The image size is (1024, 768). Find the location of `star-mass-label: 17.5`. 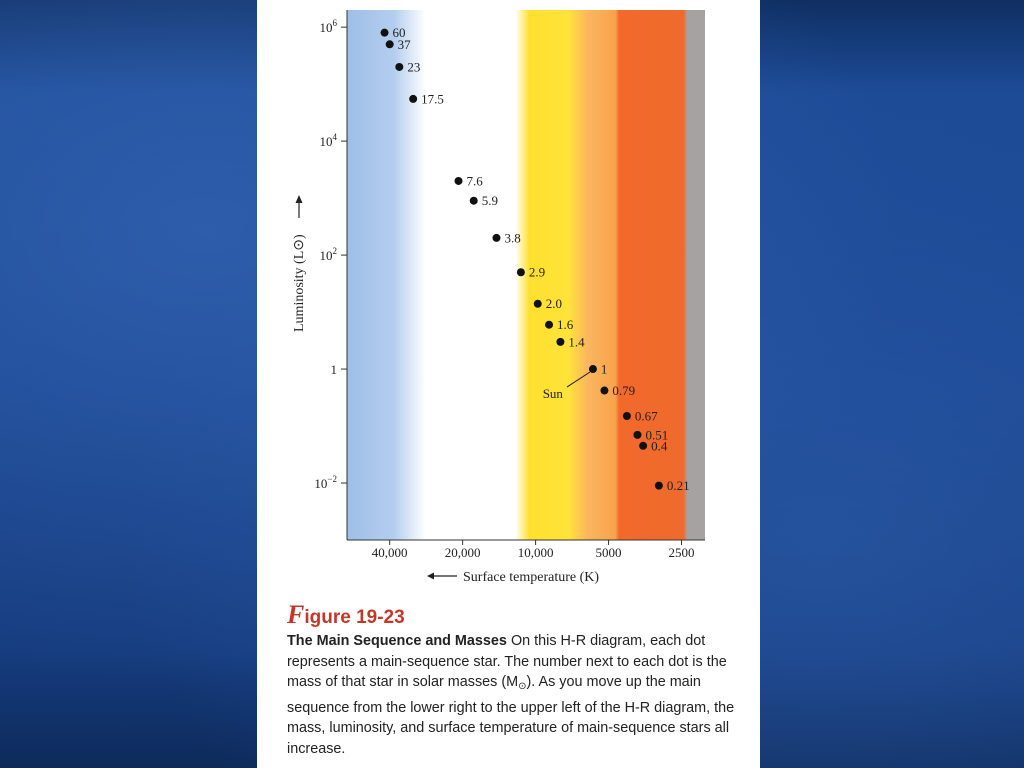

star-mass-label: 17.5 is located at coordinates (432, 98).